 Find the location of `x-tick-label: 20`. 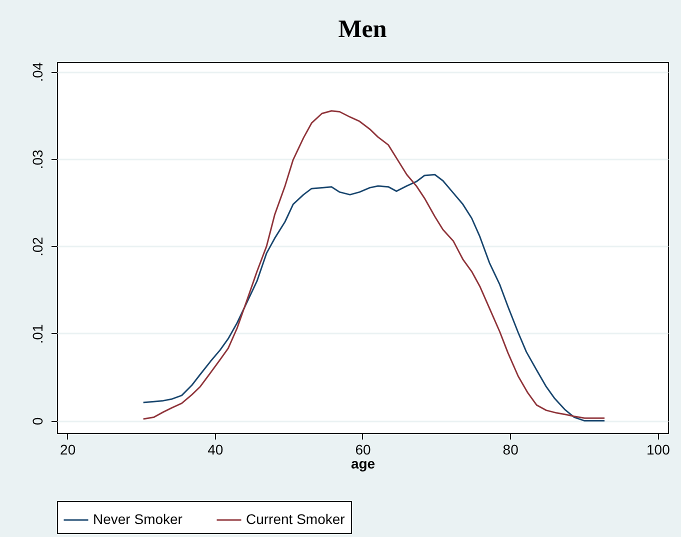

x-tick-label: 20 is located at coordinates (68, 450).